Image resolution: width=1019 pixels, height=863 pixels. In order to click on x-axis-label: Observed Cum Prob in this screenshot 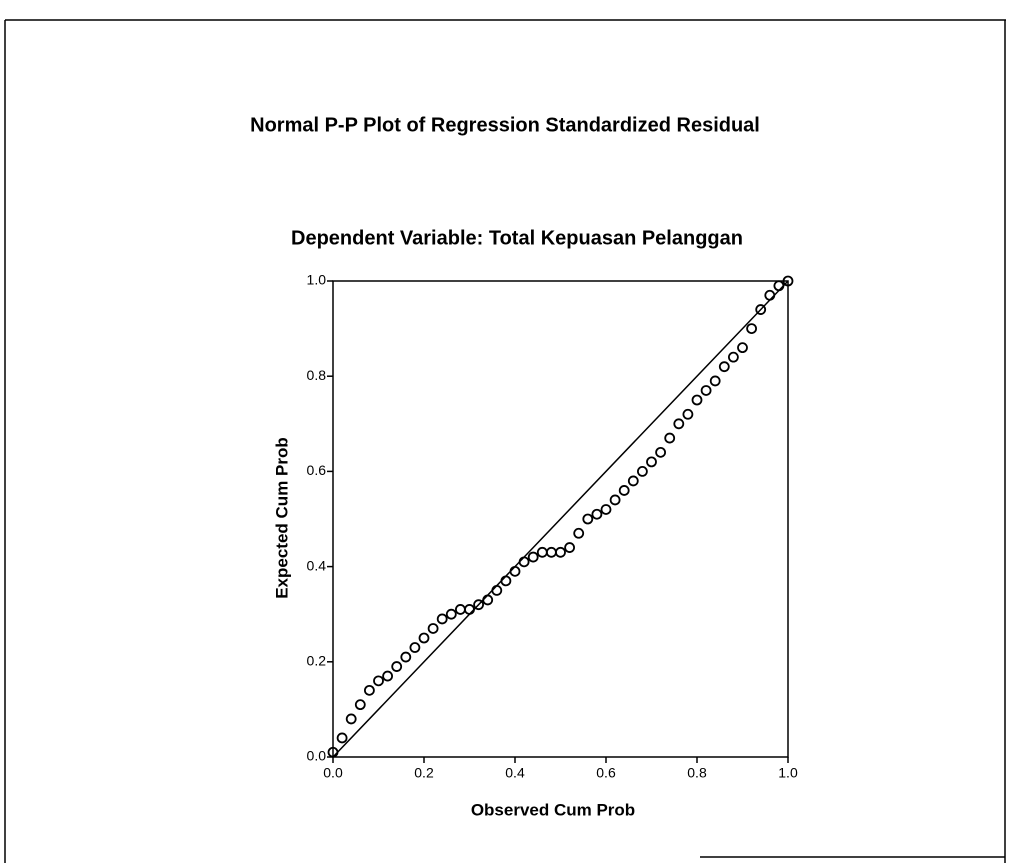, I will do `click(553, 809)`.